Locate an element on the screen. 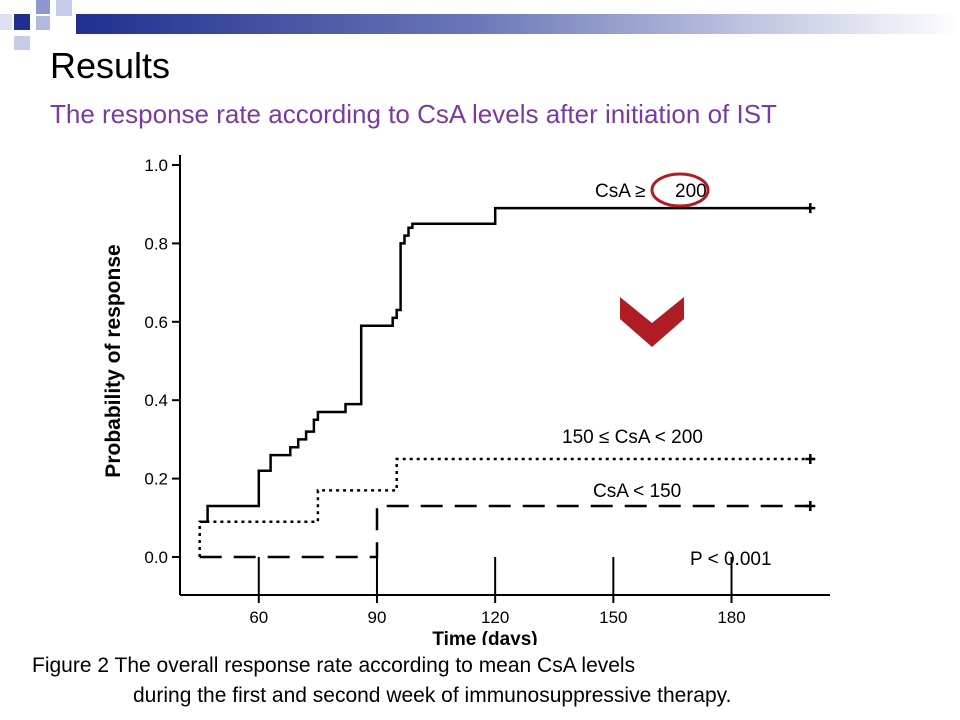 The height and width of the screenshot is (720, 960). deco-square-dark is located at coordinates (22, 22).